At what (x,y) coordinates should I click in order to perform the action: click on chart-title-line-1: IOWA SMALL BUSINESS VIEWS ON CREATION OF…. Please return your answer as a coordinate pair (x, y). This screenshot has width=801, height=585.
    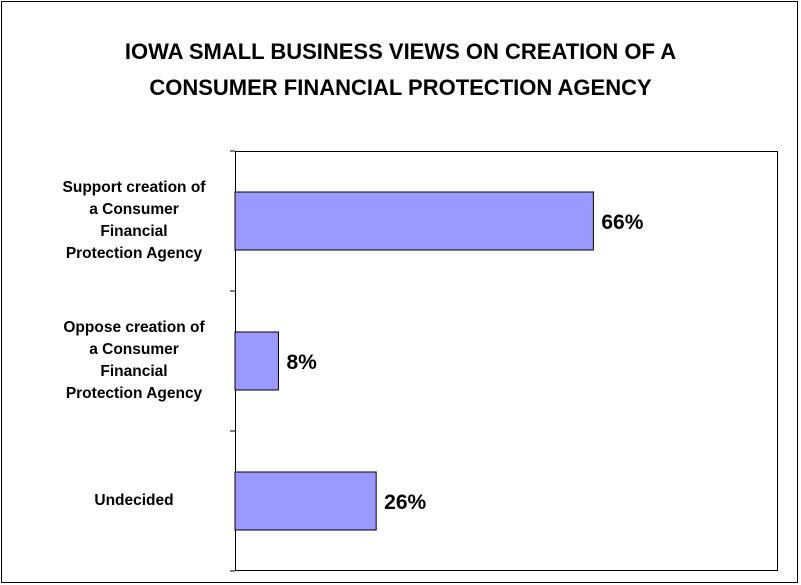
    Looking at the image, I should click on (400, 51).